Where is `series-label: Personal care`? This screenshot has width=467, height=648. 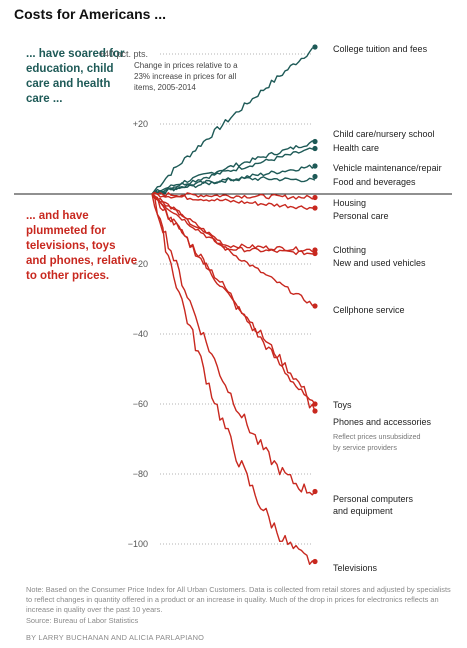 series-label: Personal care is located at coordinates (361, 216).